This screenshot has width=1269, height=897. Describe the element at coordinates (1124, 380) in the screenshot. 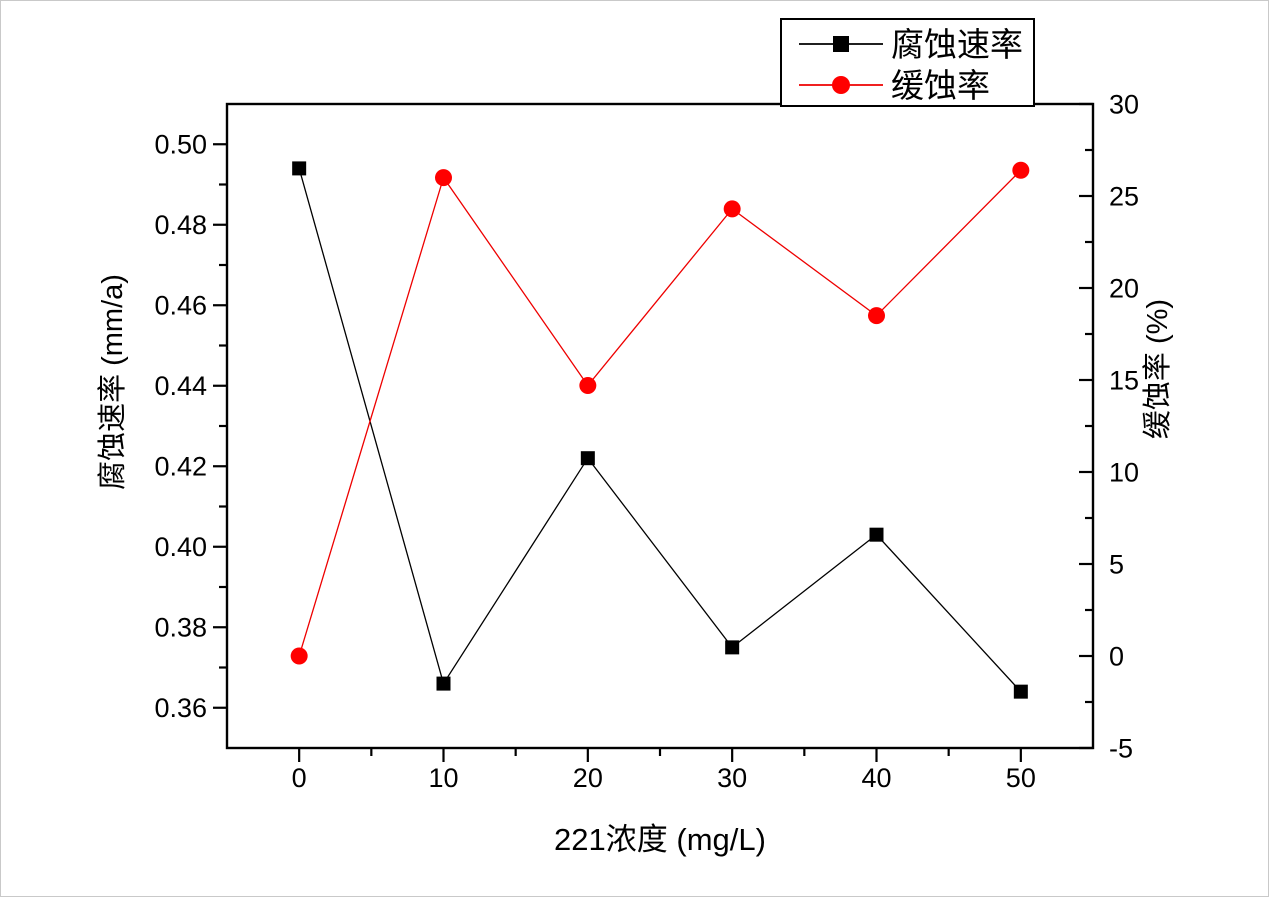

I see `right-tick-label: 15` at that location.